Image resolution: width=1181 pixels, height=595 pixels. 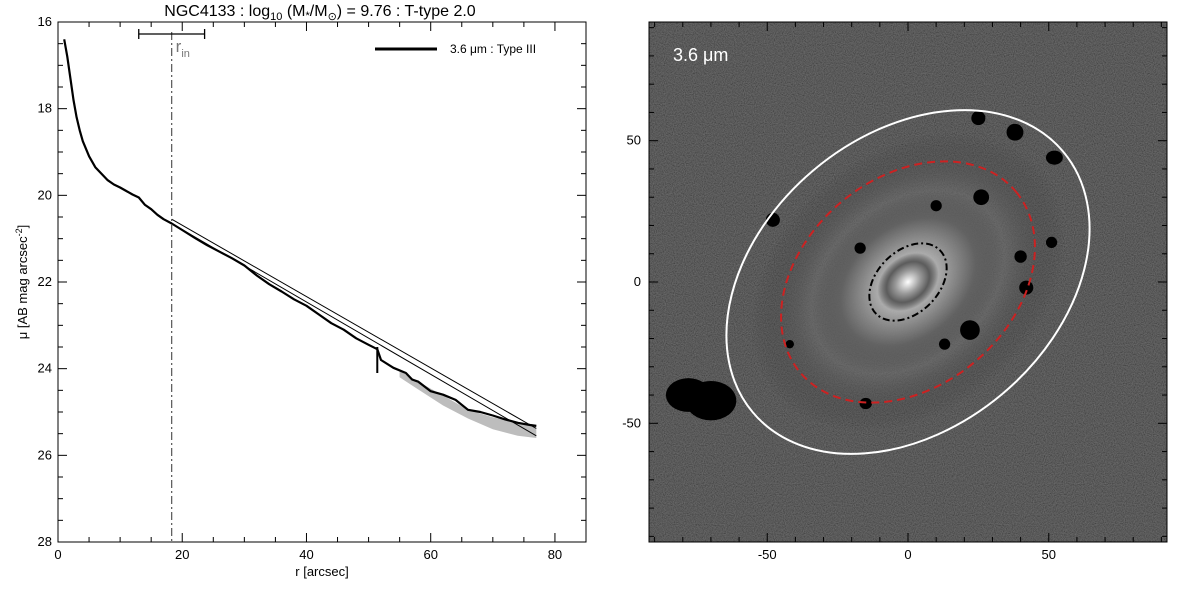 What do you see at coordinates (45, 108) in the screenshot?
I see `y-tick-label: 18` at bounding box center [45, 108].